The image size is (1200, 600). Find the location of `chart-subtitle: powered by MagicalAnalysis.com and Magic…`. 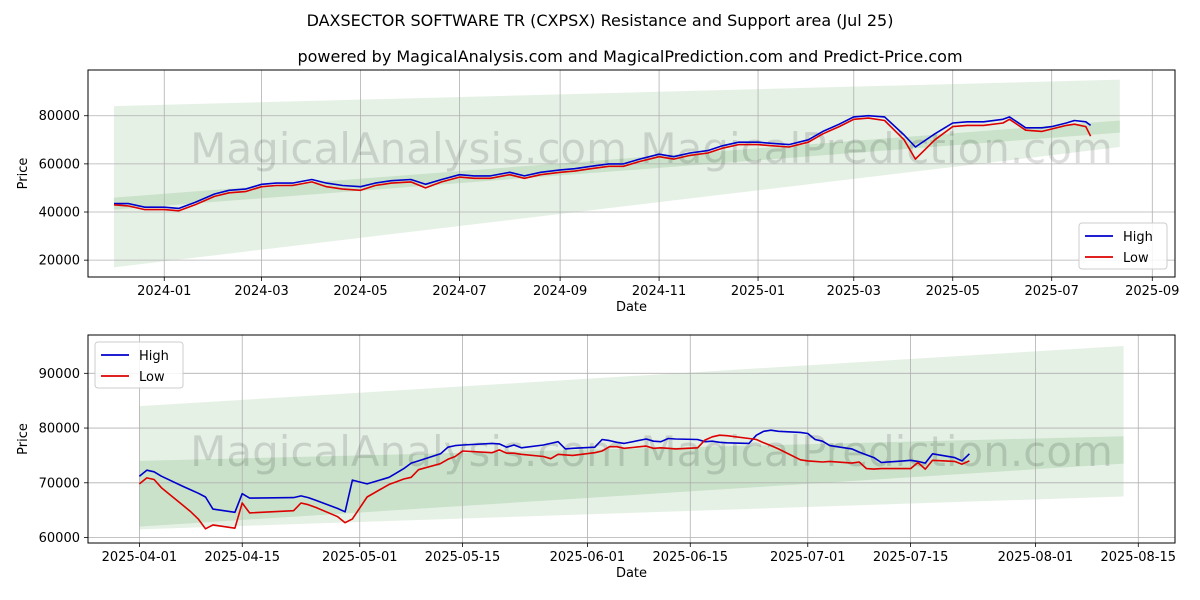

chart-subtitle: powered by MagicalAnalysis.com and Magic… is located at coordinates (629, 56).